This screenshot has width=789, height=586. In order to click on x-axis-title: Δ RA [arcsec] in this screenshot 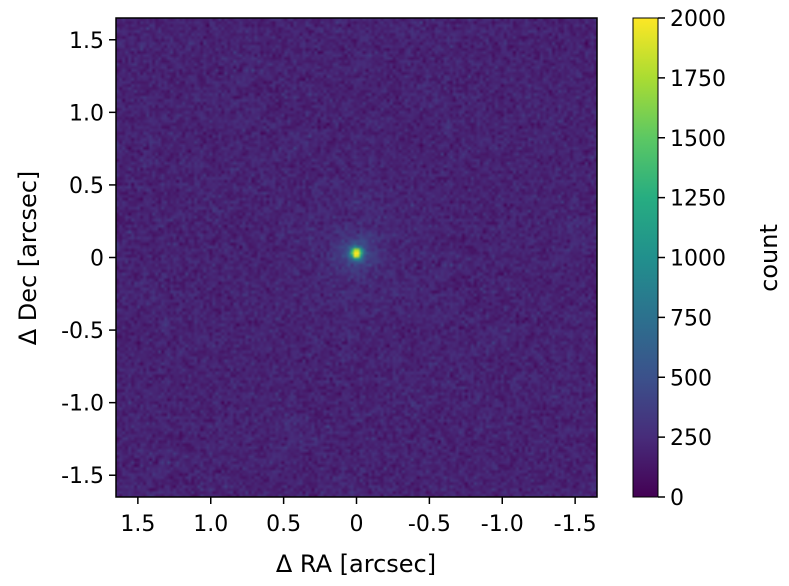, I will do `click(356, 564)`.